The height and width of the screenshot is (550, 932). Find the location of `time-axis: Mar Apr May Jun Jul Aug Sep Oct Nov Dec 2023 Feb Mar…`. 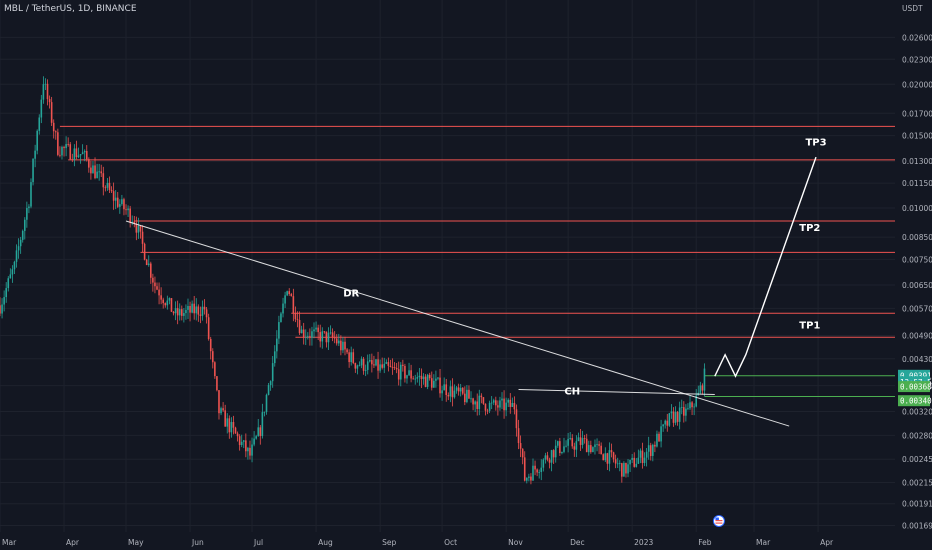

time-axis: Mar Apr May Jun Jul Aug Sep Oct Nov Dec 2023 Feb Mar… is located at coordinates (418, 542).